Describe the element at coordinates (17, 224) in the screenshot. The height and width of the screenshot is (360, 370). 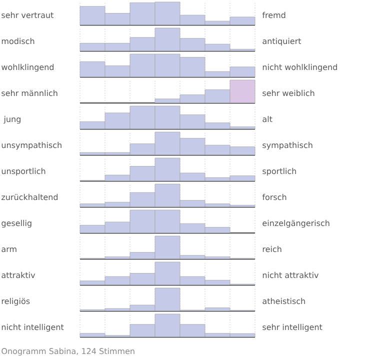
I see `y-axis-title: gesellig` at that location.